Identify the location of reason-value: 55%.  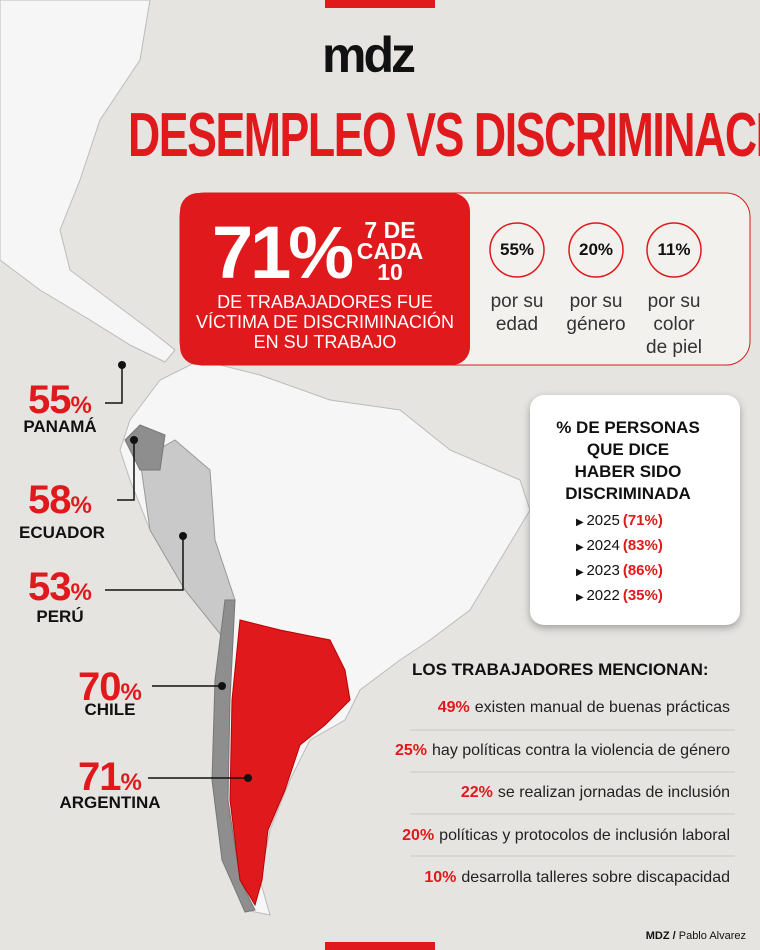
(517, 249).